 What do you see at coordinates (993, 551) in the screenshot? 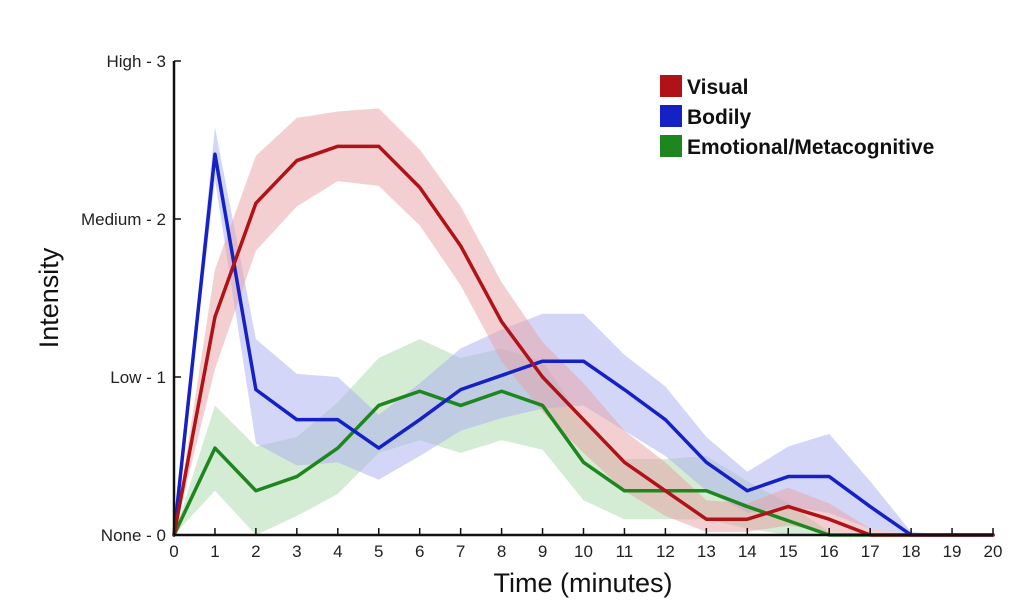
I see `x-tick-label: 20` at bounding box center [993, 551].